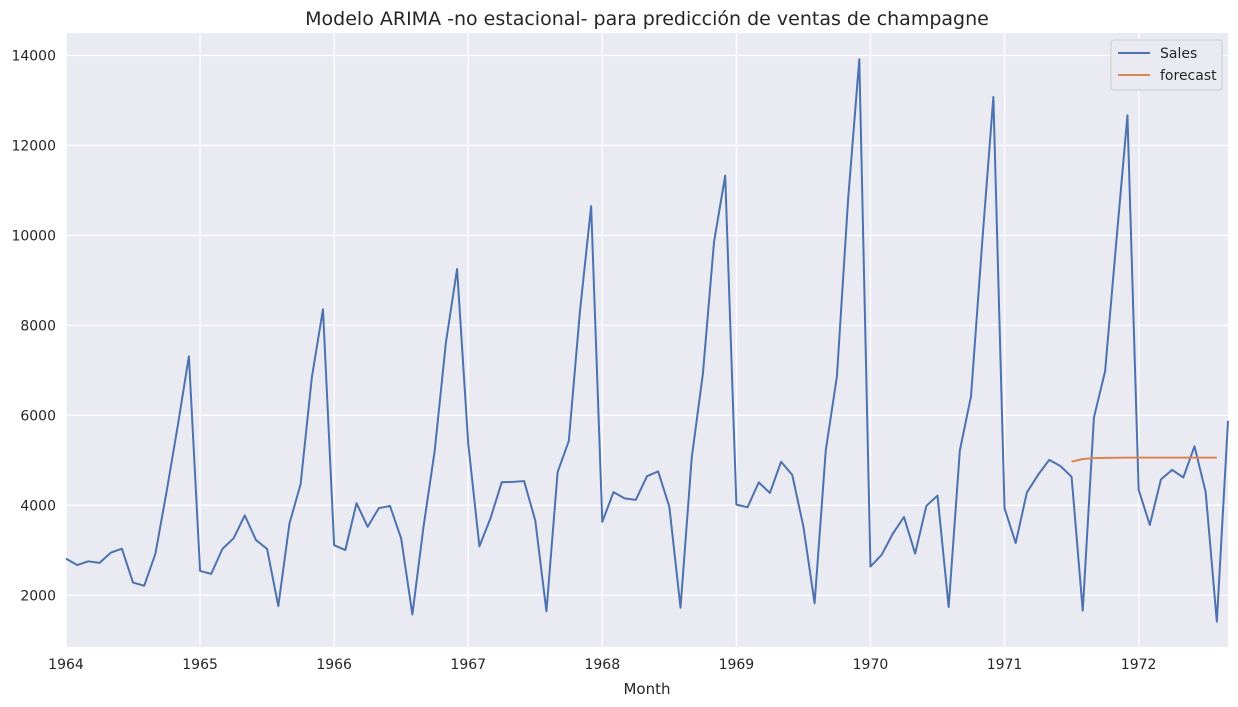  I want to click on x-tick-label: 1970, so click(871, 665).